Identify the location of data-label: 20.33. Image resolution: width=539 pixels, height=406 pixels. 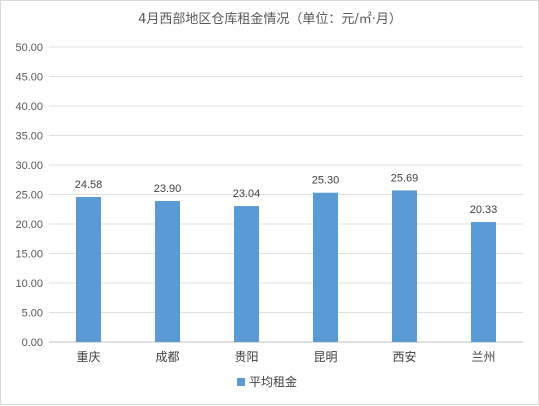
(484, 210).